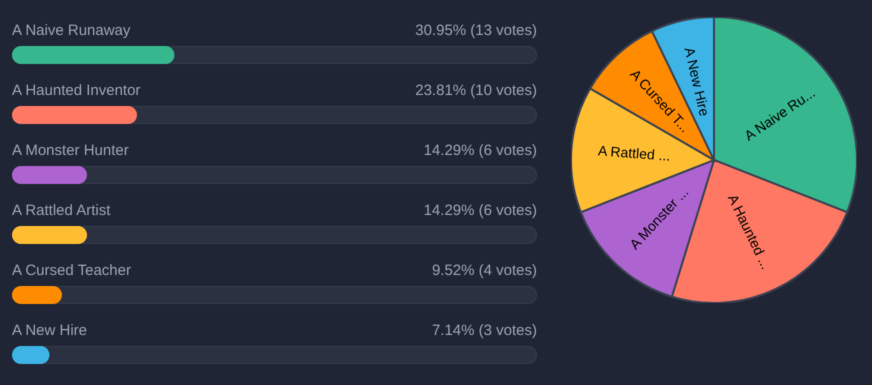 This screenshot has height=385, width=872. What do you see at coordinates (697, 82) in the screenshot?
I see `slice-label: A New Hire` at bounding box center [697, 82].